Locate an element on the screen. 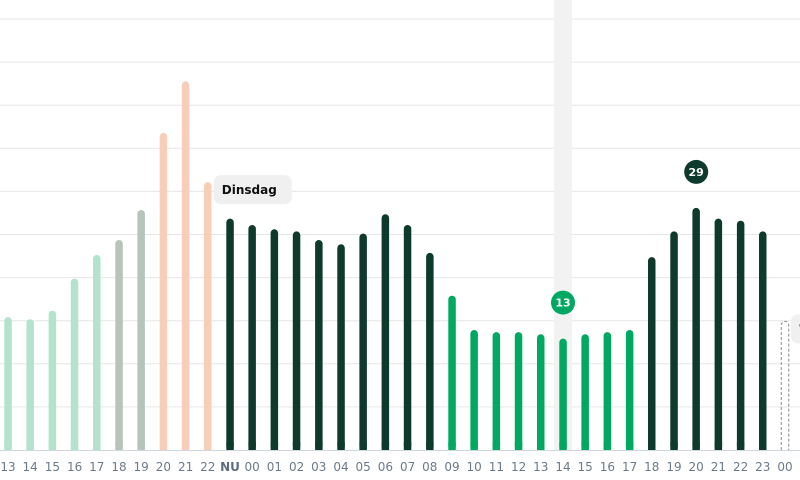  x-tick-label: 20 is located at coordinates (163, 467).